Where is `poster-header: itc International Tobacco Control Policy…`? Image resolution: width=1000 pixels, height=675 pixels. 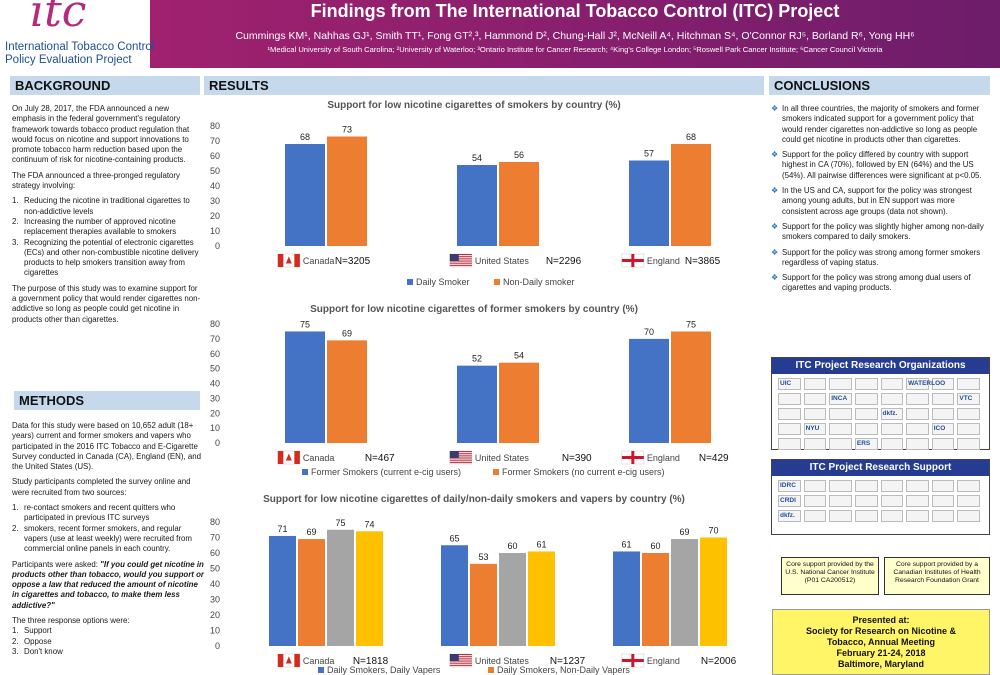 poster-header: itc International Tobacco Control Policy… is located at coordinates (500, 34).